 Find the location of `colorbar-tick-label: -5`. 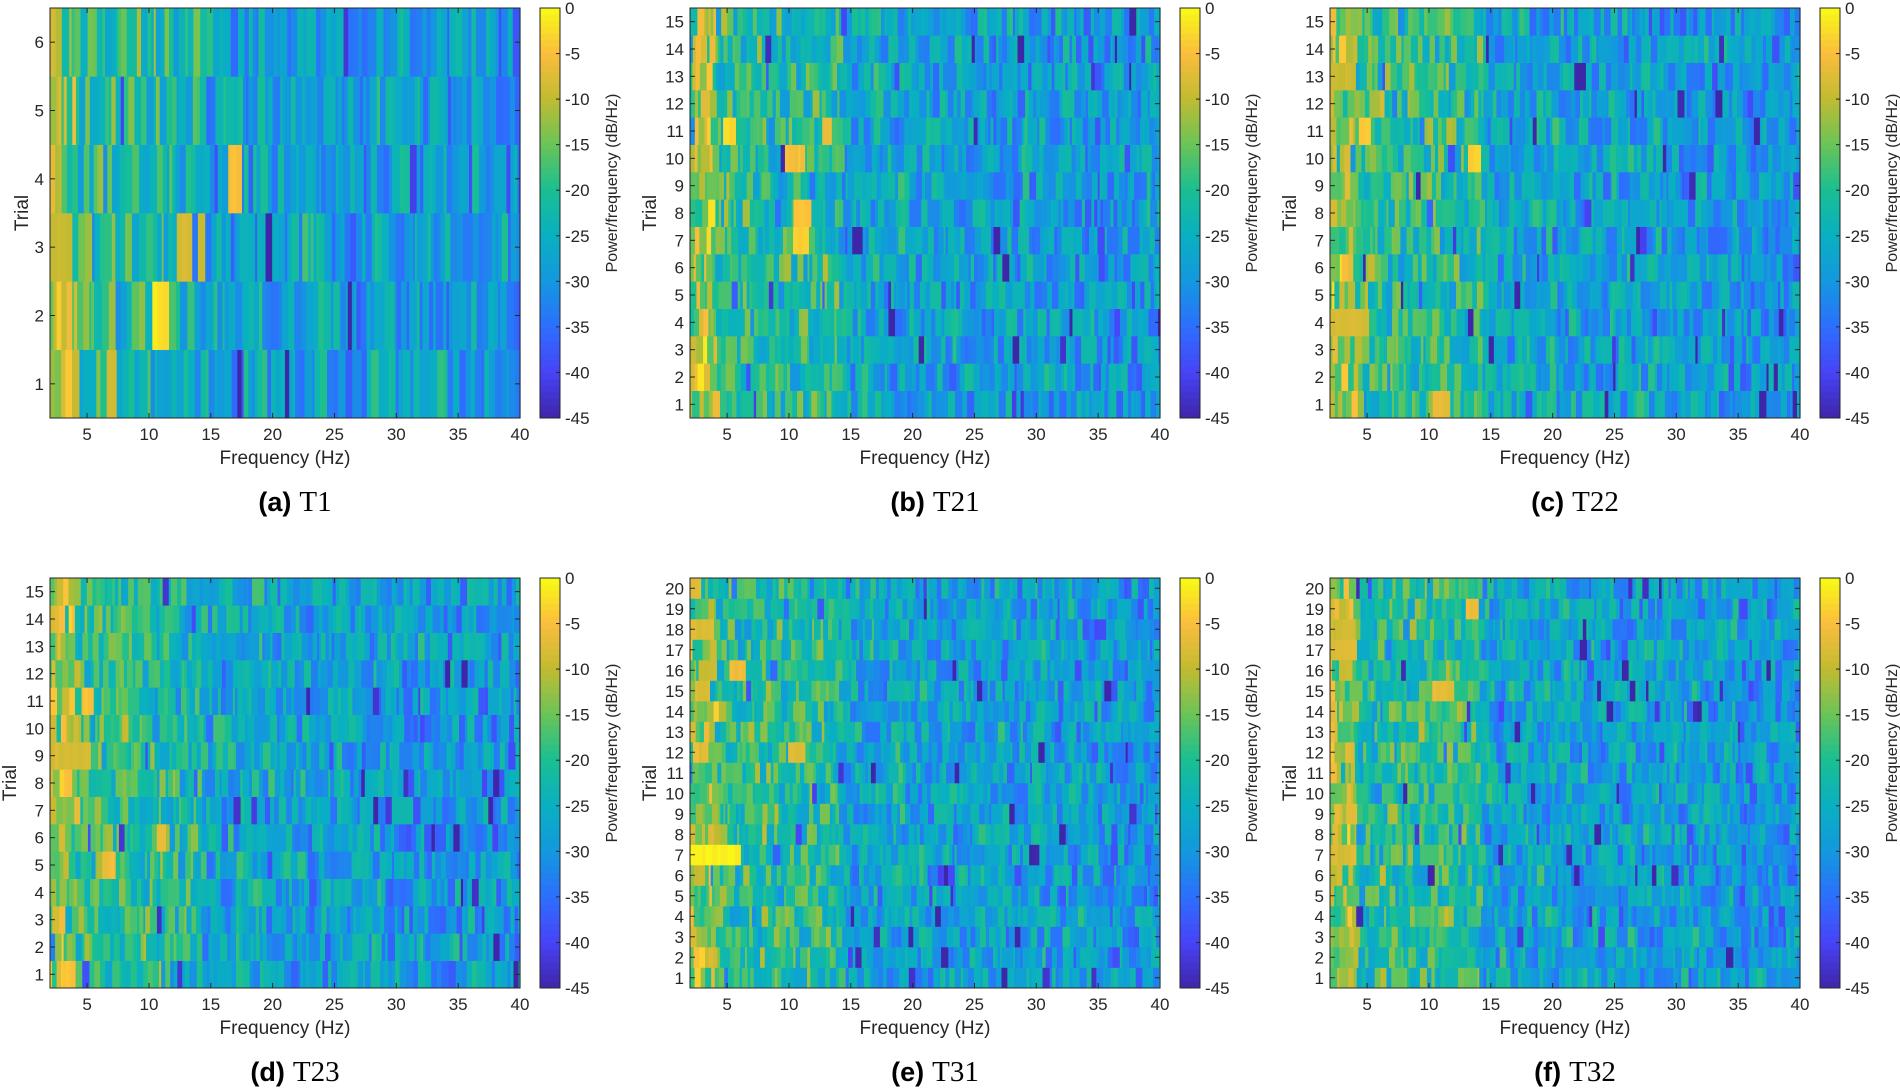

colorbar-tick-label: -5 is located at coordinates (1212, 54).